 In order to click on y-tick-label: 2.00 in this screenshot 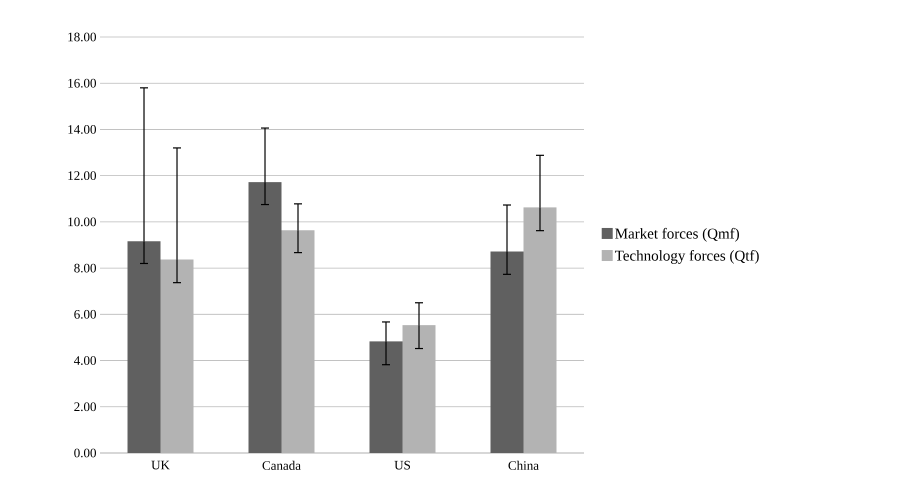, I will do `click(85, 407)`.